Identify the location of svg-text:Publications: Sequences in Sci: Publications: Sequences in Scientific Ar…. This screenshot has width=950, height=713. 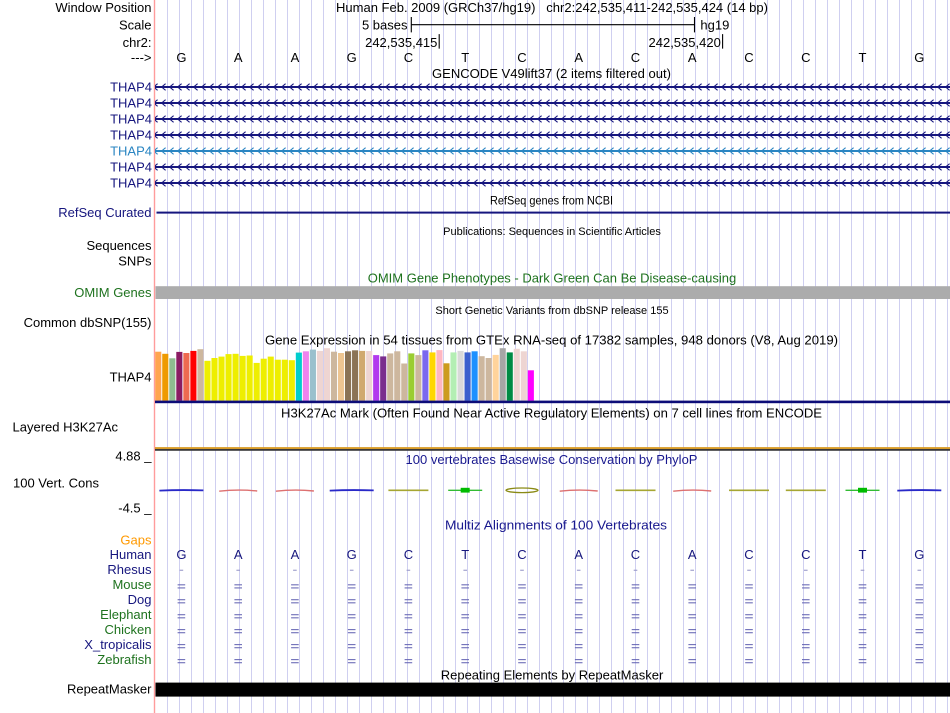
(552, 232).